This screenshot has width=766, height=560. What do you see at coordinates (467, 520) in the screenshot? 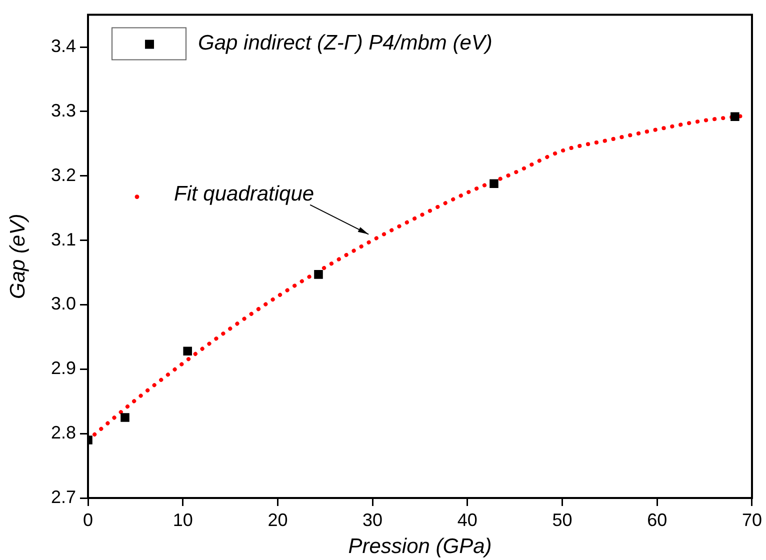
I see `x-tick-label: 40` at bounding box center [467, 520].